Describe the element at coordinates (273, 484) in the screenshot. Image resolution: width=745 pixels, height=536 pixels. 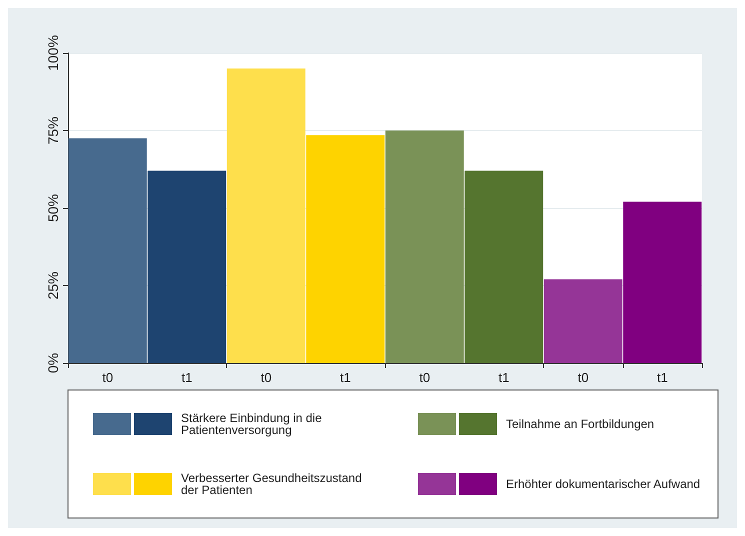
I see `legend-label: Verbesserter Gesundheitszustand der Patienten` at that location.